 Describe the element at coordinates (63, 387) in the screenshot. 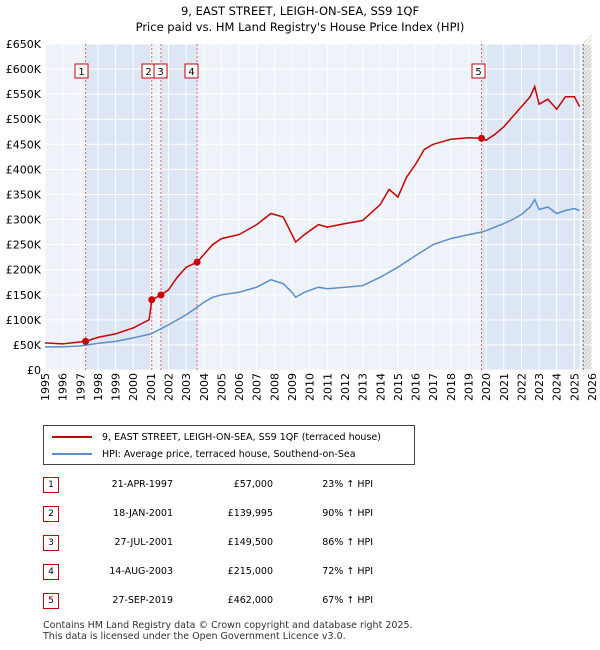

I see `x-tick-label: 1996` at that location.